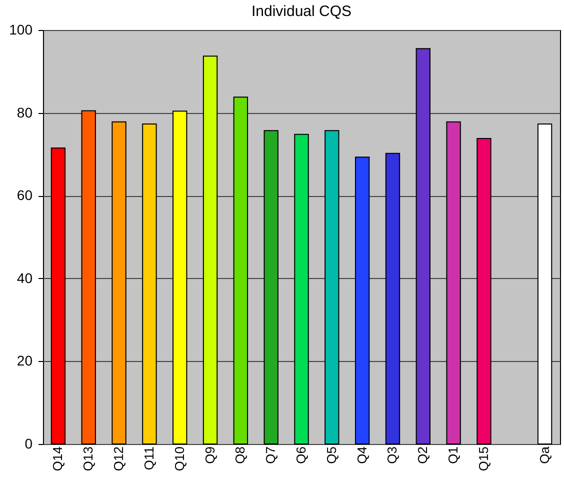 The image size is (564, 477). Describe the element at coordinates (58, 459) in the screenshot. I see `x-tick-label: Q14` at that location.